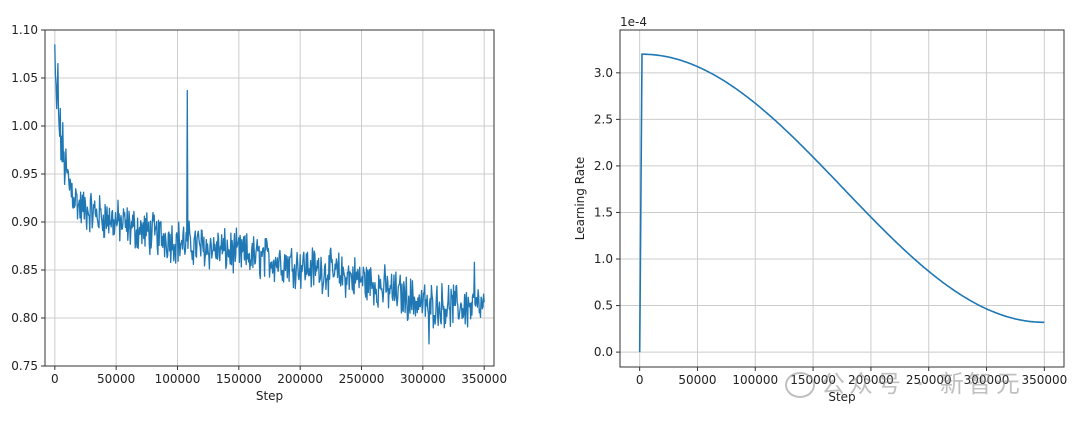 This screenshot has width=1080, height=426. What do you see at coordinates (603, 352) in the screenshot?
I see `y-tick-label: 0.0` at bounding box center [603, 352].